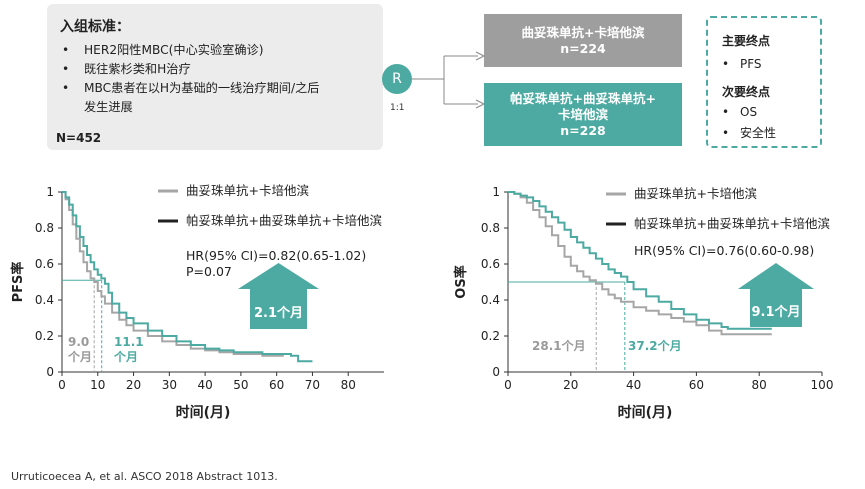  I want to click on arm-label-line2: 卡培他滨, so click(582, 114).